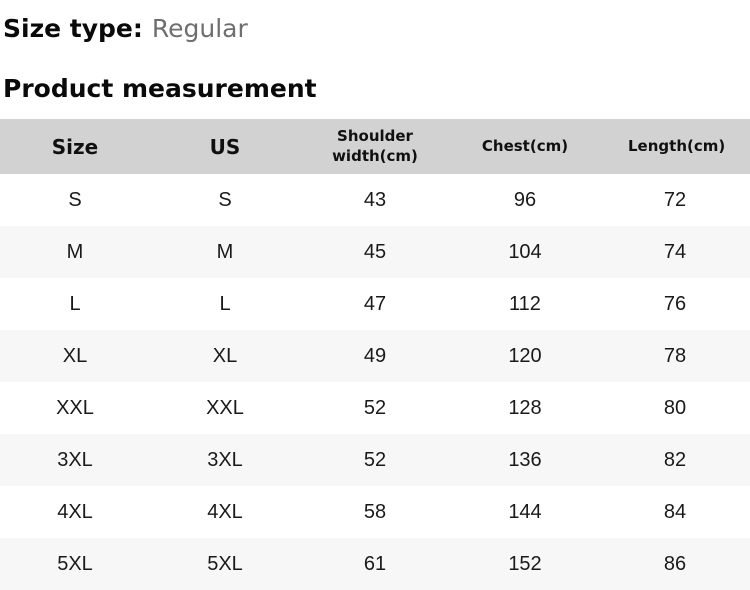 Image resolution: width=750 pixels, height=590 pixels. I want to click on table-row: M M 45 104 74, so click(375, 252).